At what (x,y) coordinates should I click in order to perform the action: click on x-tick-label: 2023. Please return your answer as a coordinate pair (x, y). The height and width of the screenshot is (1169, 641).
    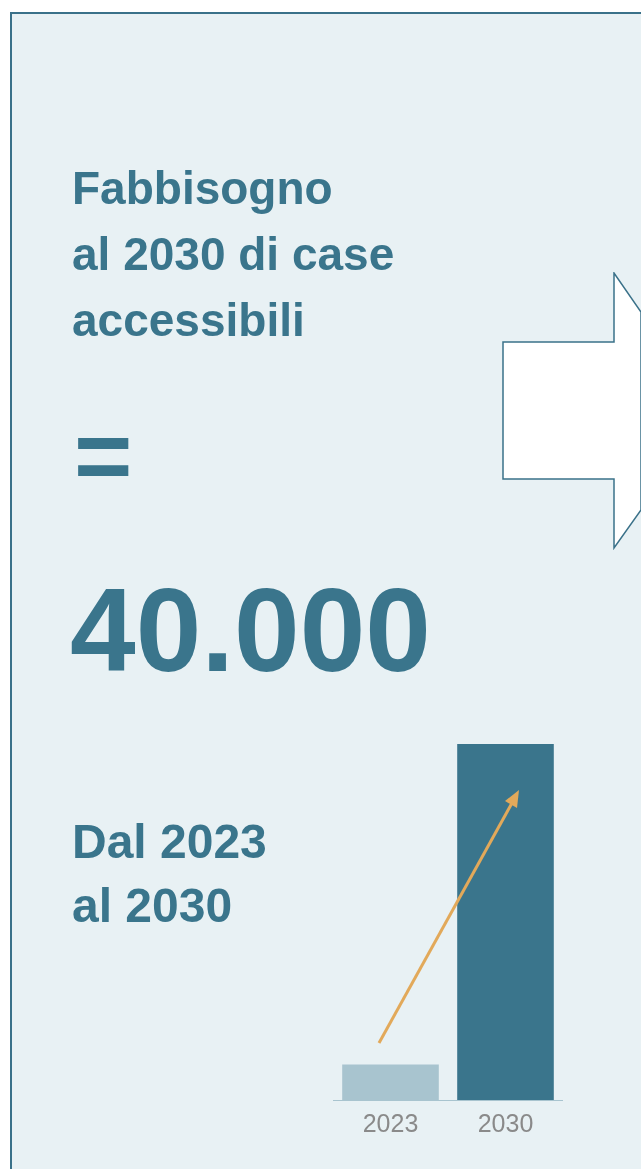
    Looking at the image, I should click on (390, 1122).